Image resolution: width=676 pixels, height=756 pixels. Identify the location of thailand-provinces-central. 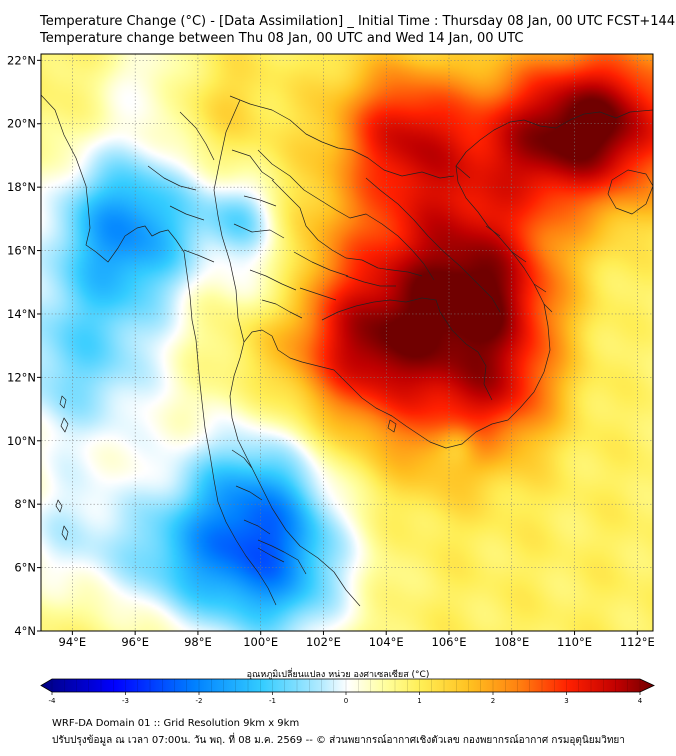
(336, 289).